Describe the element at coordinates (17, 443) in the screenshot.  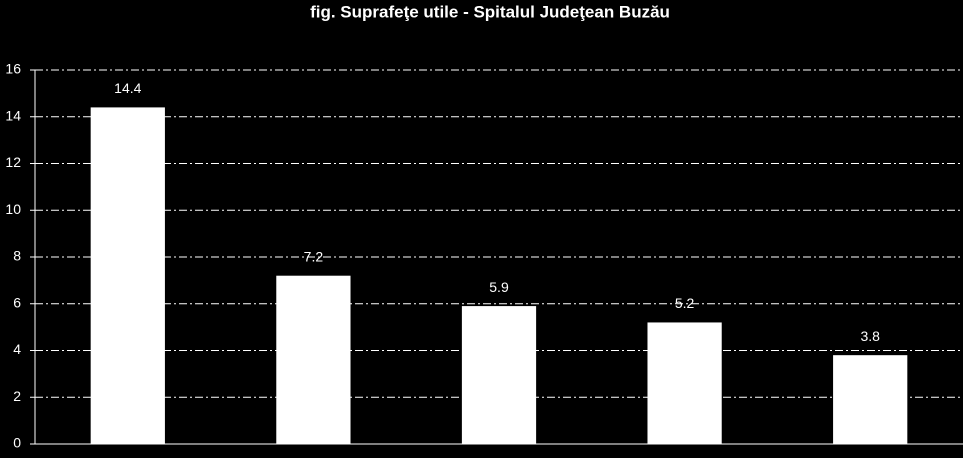
I see `y-tick-label: 0` at that location.